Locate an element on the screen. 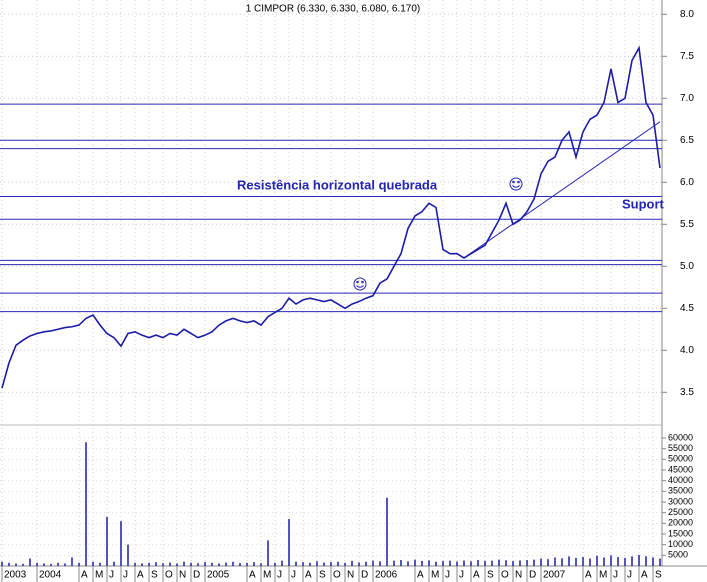  x-tick-label: 2007 is located at coordinates (554, 575).